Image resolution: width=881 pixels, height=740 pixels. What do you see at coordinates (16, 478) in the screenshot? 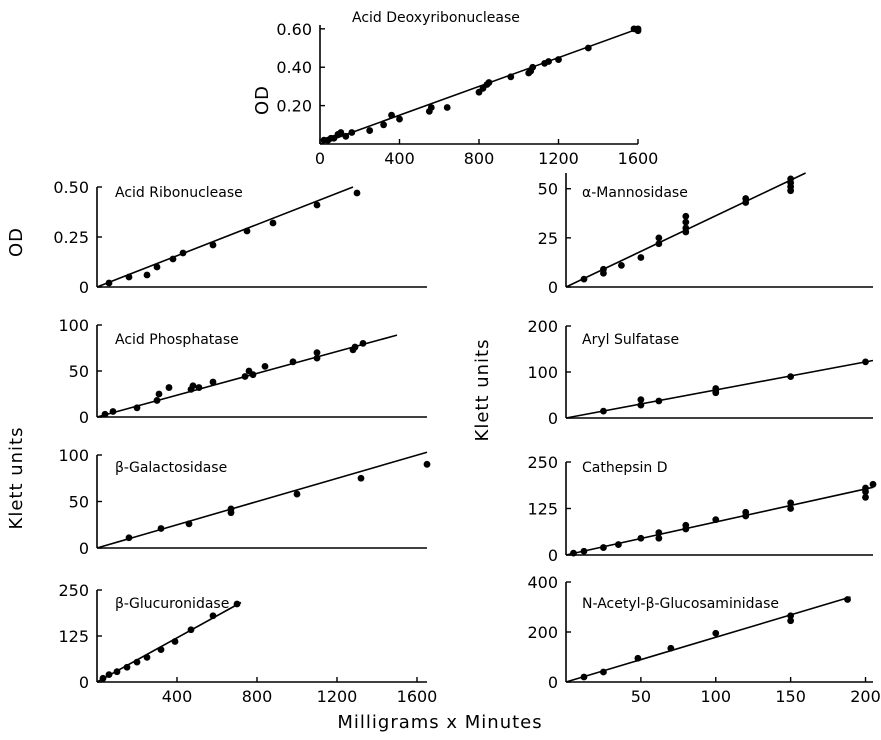
I see `klett-axis-label-left: Klett units` at bounding box center [16, 478].